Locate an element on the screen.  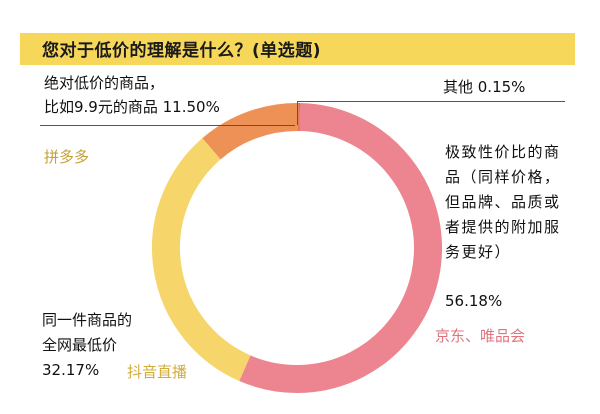
douyin-label-line1: 同一件商品的 is located at coordinates (87, 320).